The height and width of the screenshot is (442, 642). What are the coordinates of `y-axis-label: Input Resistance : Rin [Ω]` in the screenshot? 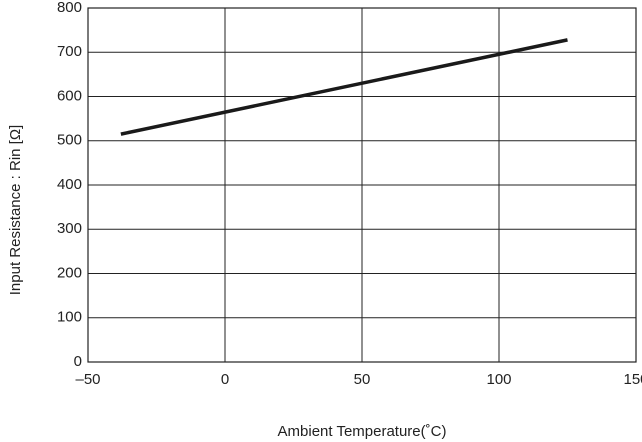 It's located at (15, 210).